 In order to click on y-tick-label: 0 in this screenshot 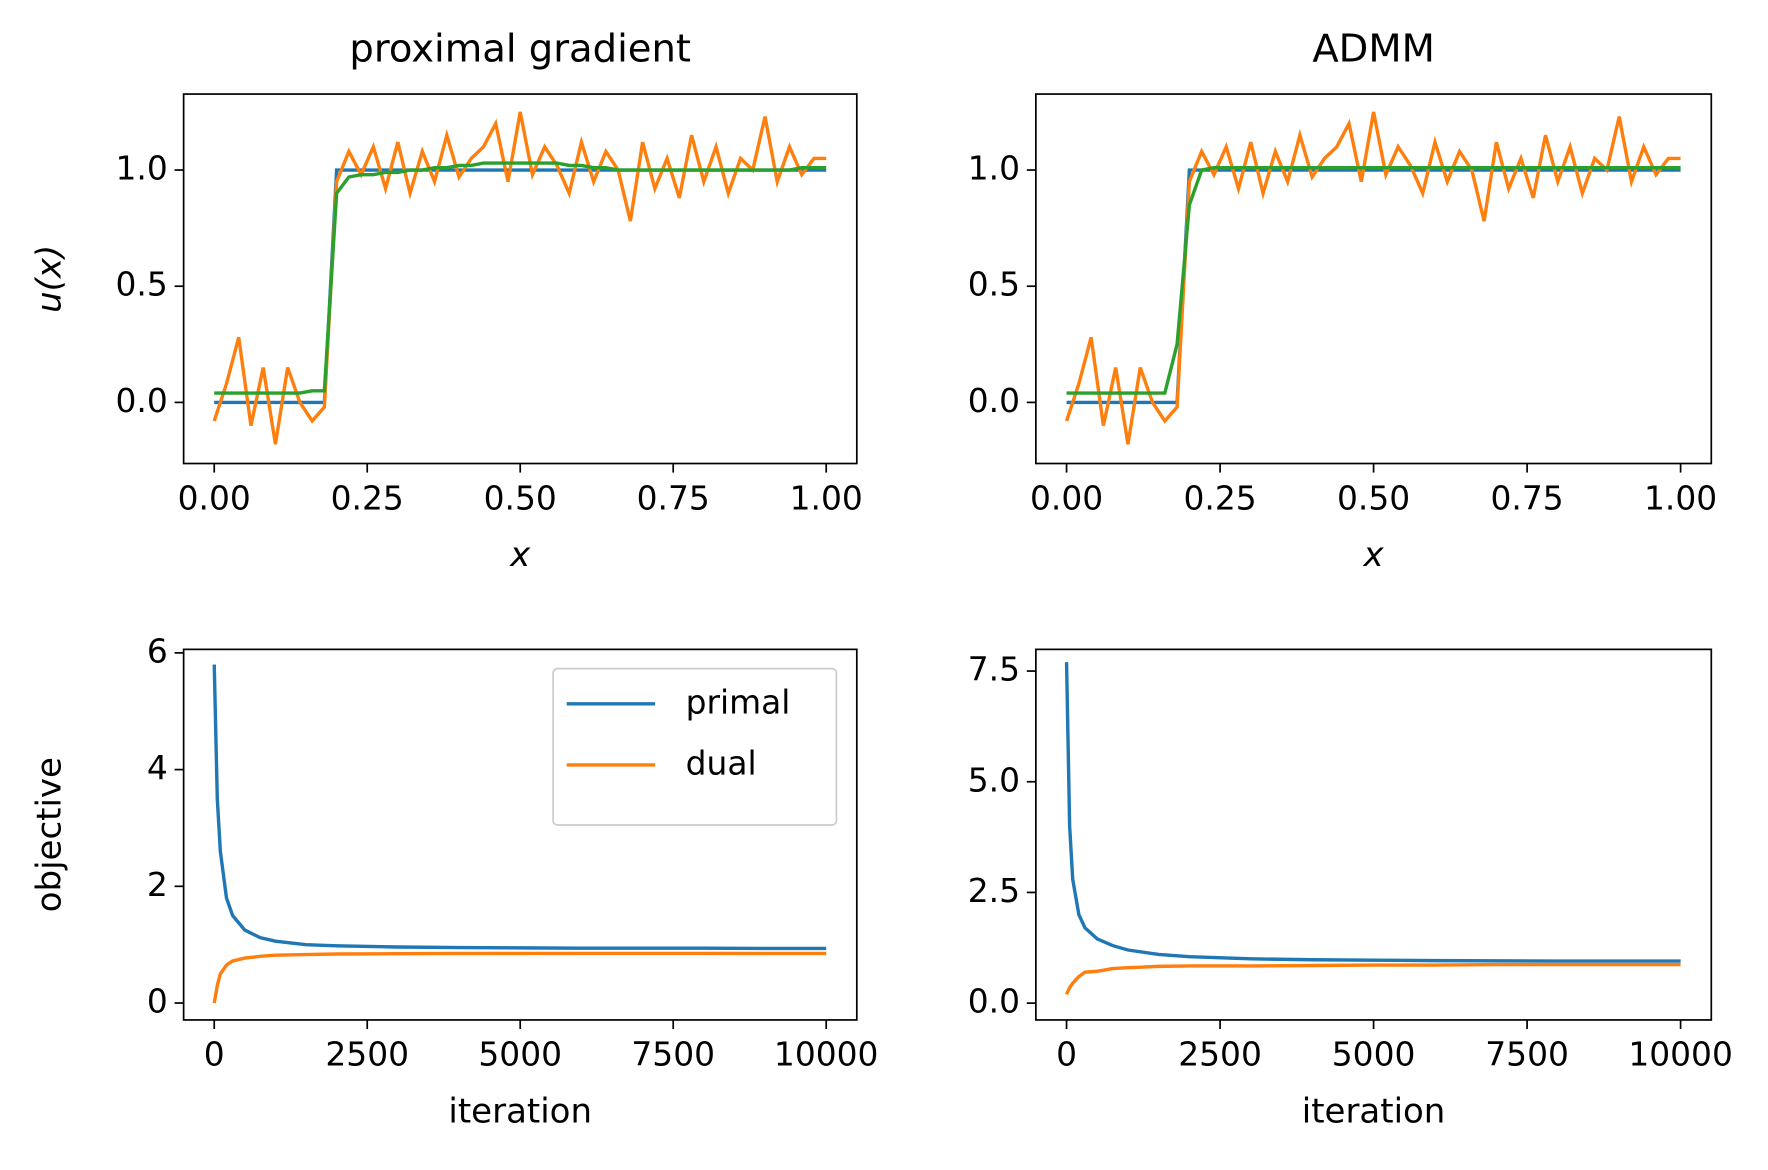, I will do `click(157, 1001)`.